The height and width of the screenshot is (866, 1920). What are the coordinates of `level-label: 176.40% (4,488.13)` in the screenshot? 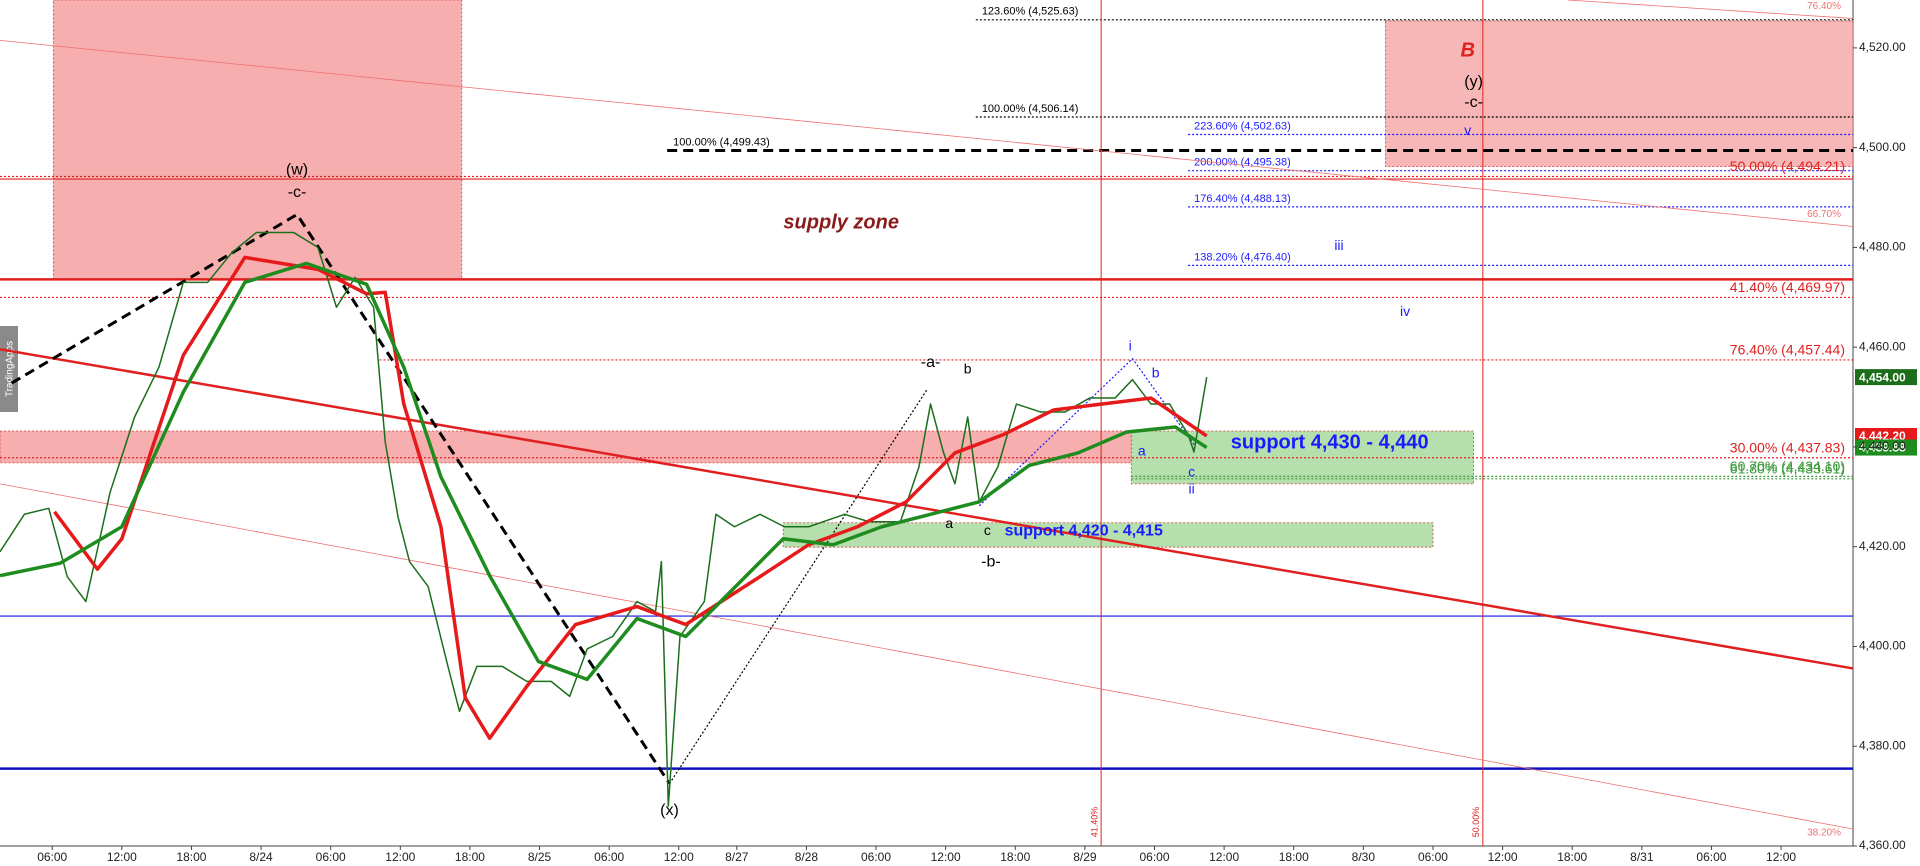 It's located at (1242, 199).